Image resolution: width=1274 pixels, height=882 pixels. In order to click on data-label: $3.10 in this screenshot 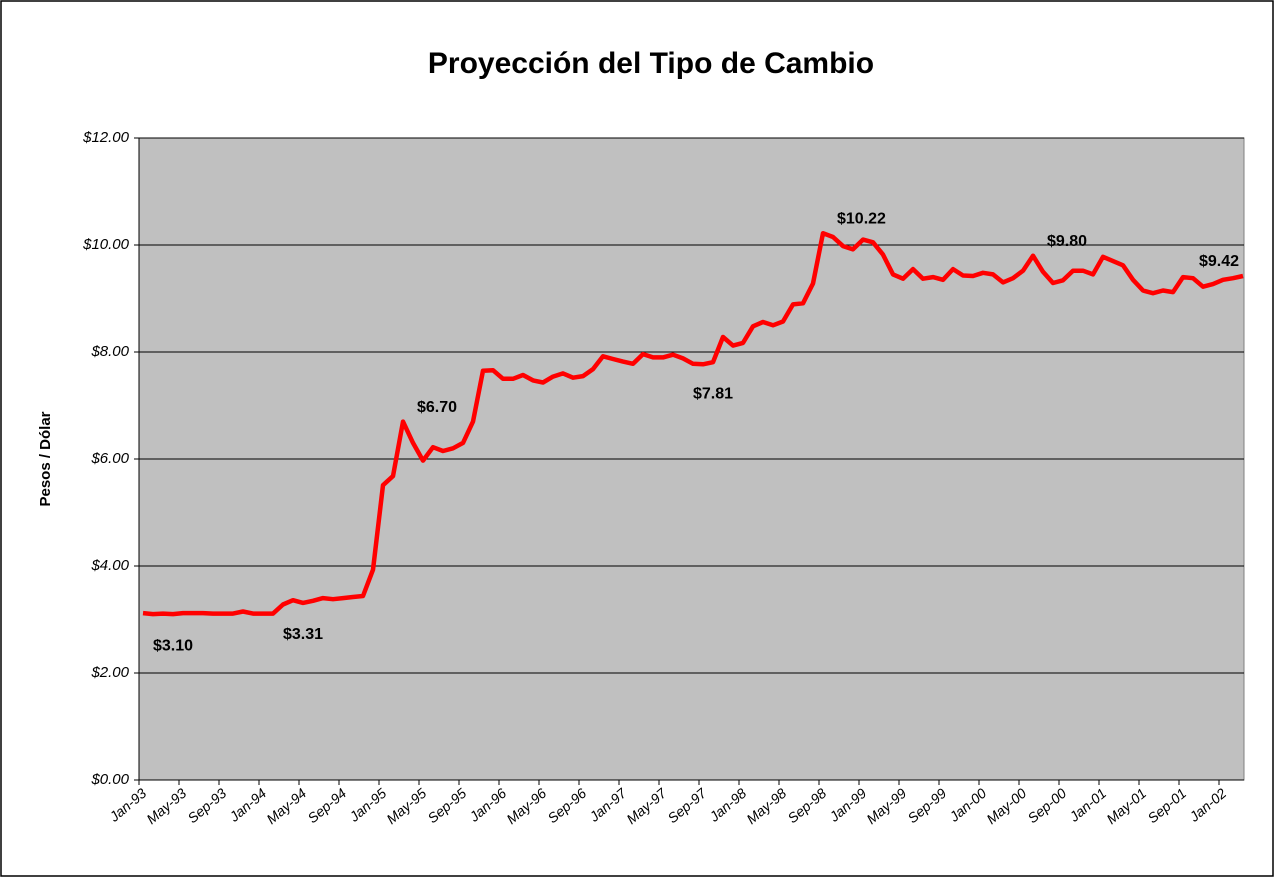, I will do `click(173, 645)`.